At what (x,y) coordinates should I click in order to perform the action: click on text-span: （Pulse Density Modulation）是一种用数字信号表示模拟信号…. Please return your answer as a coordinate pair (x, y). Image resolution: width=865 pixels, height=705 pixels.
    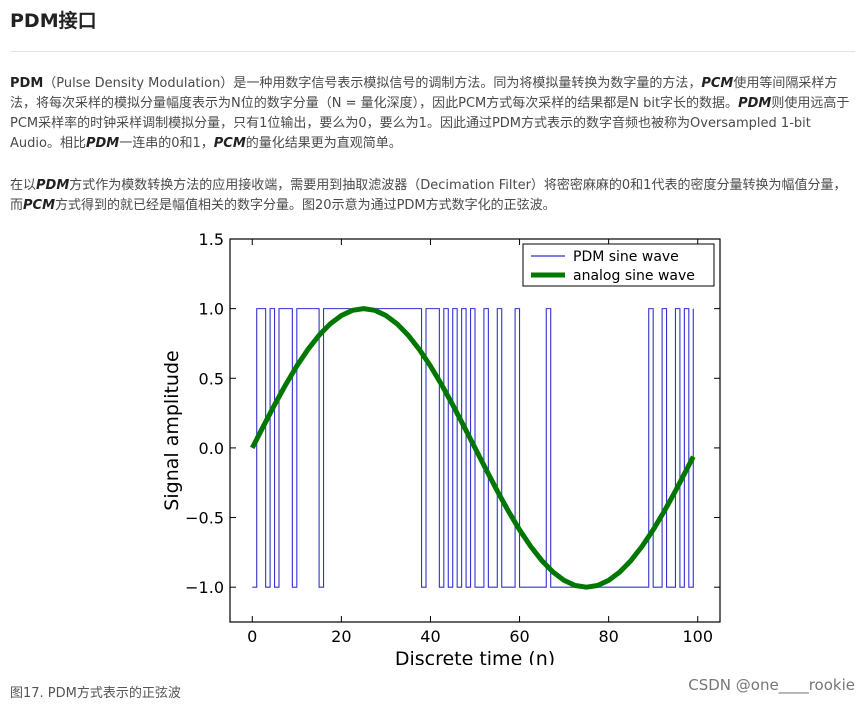
    Looking at the image, I should click on (372, 83).